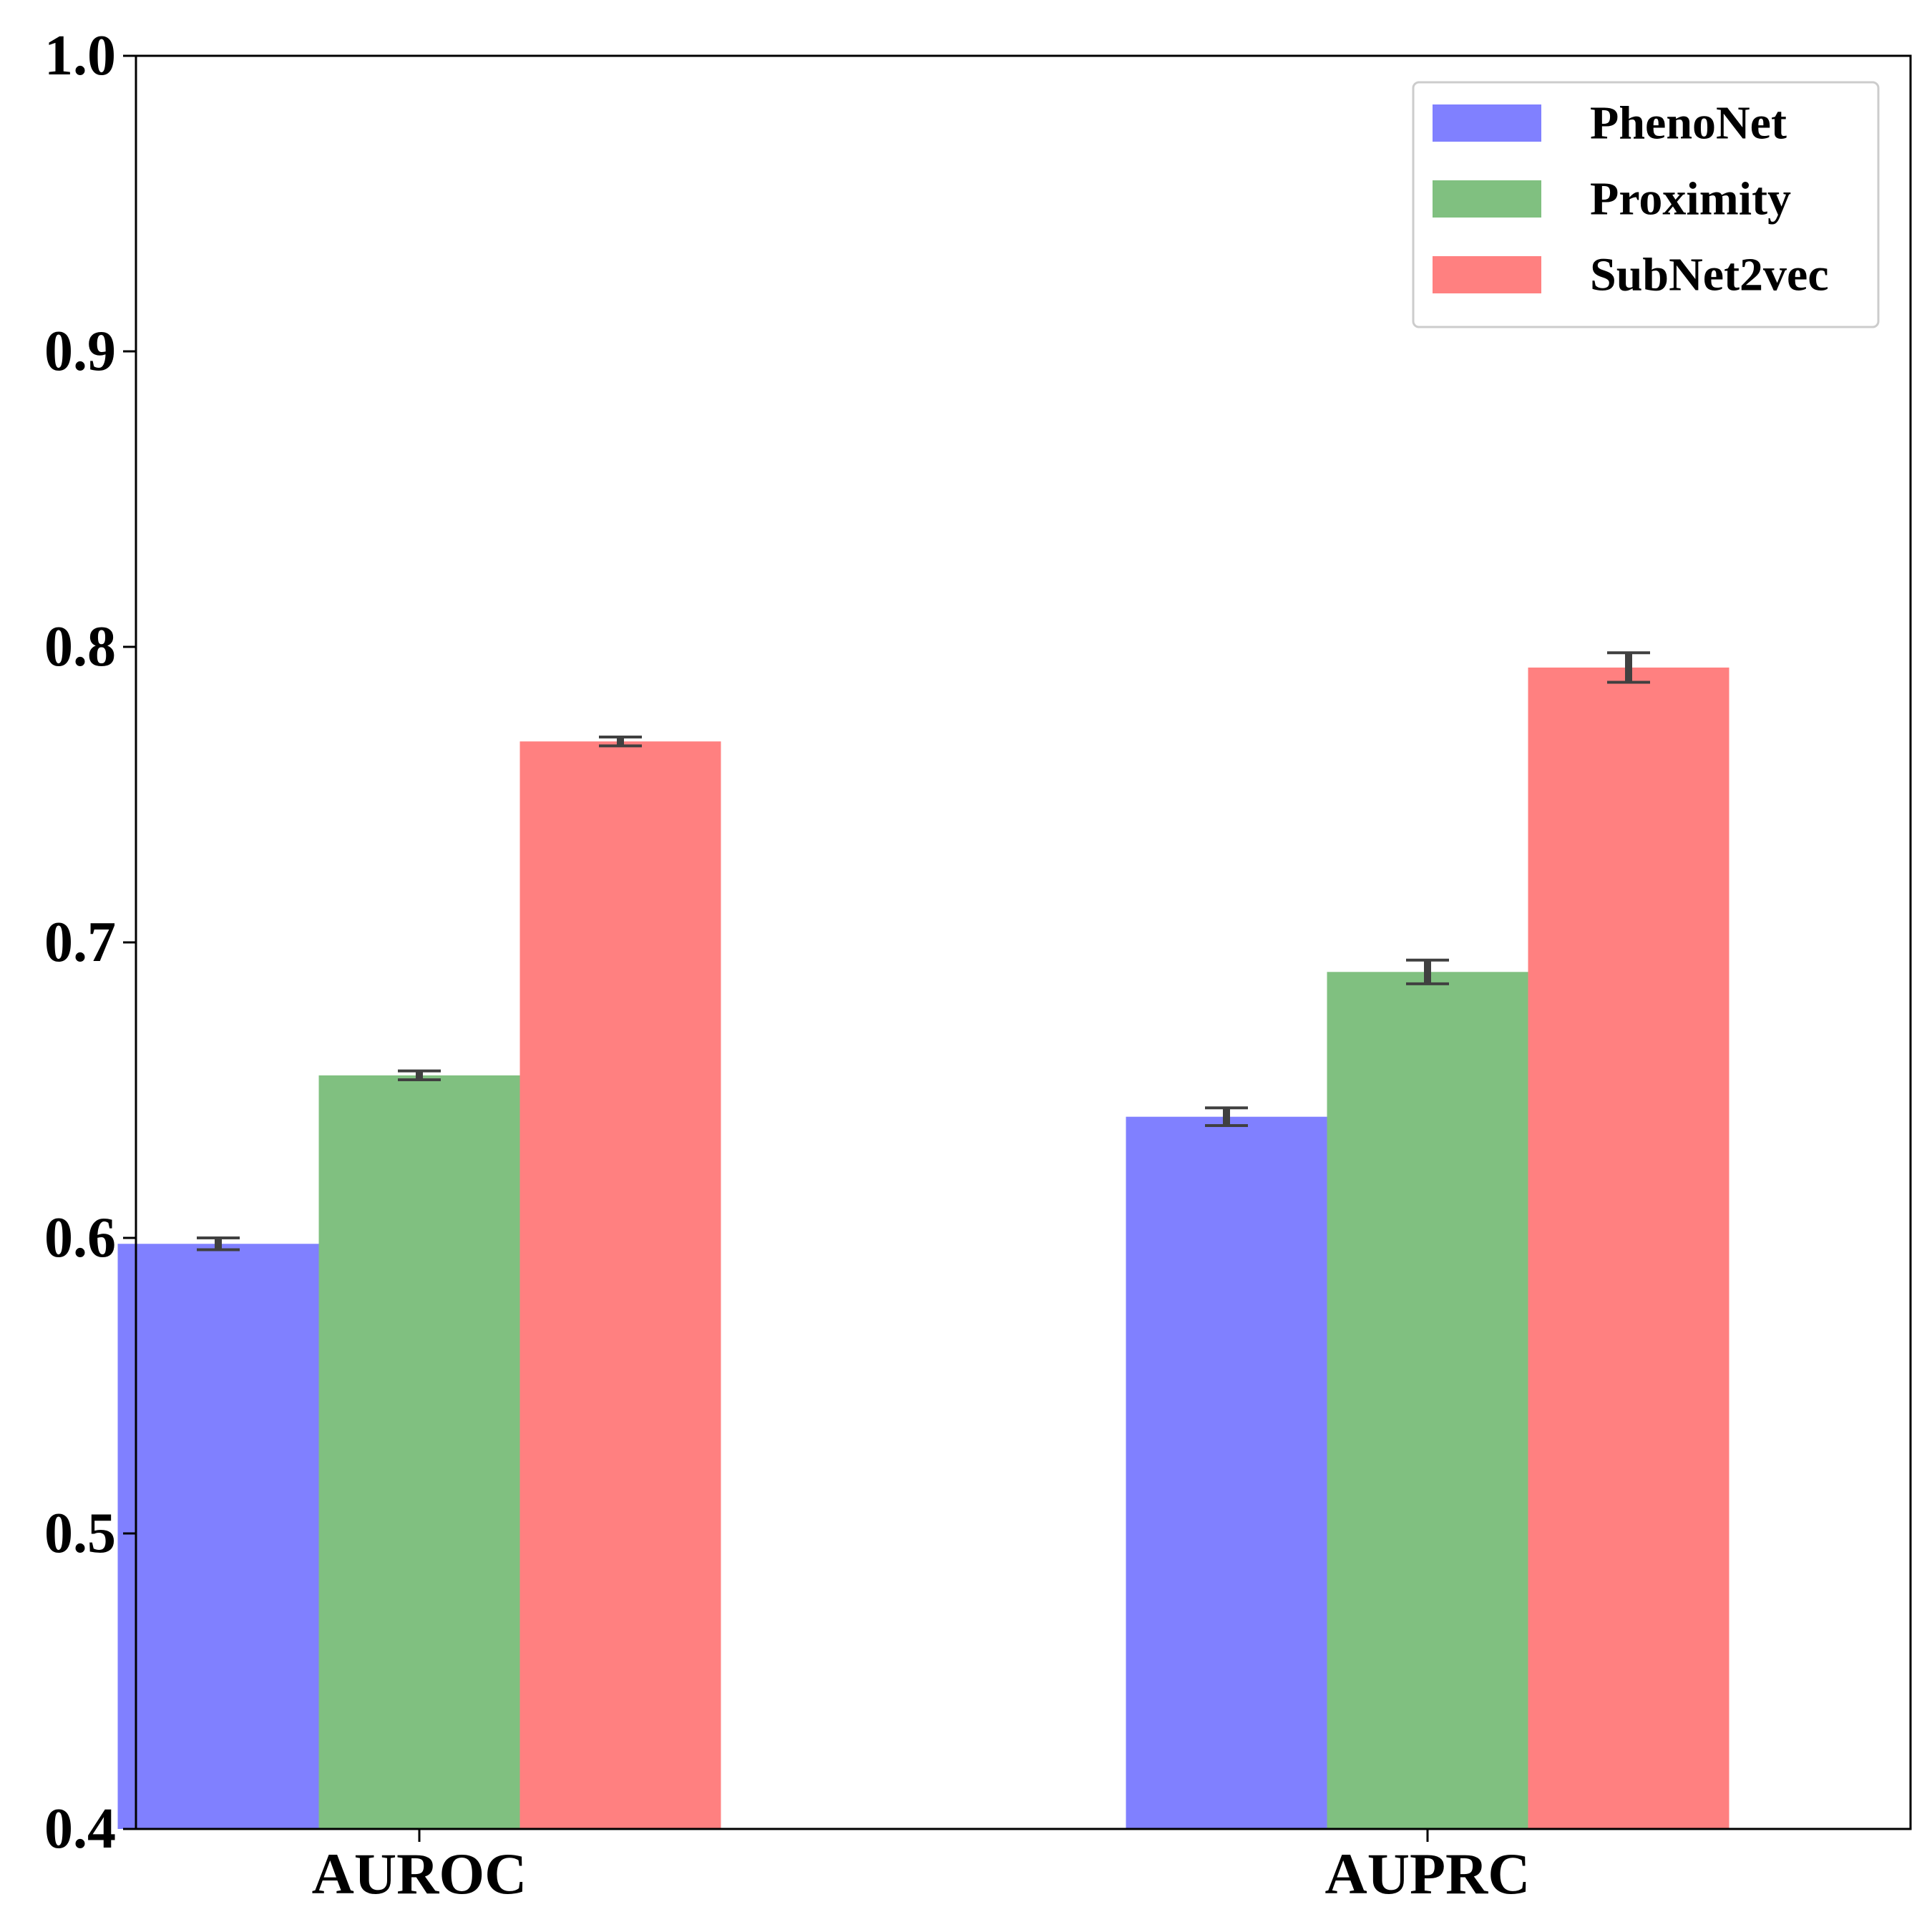  Describe the element at coordinates (80, 646) in the screenshot. I see `y-tick-label: 0.8` at that location.